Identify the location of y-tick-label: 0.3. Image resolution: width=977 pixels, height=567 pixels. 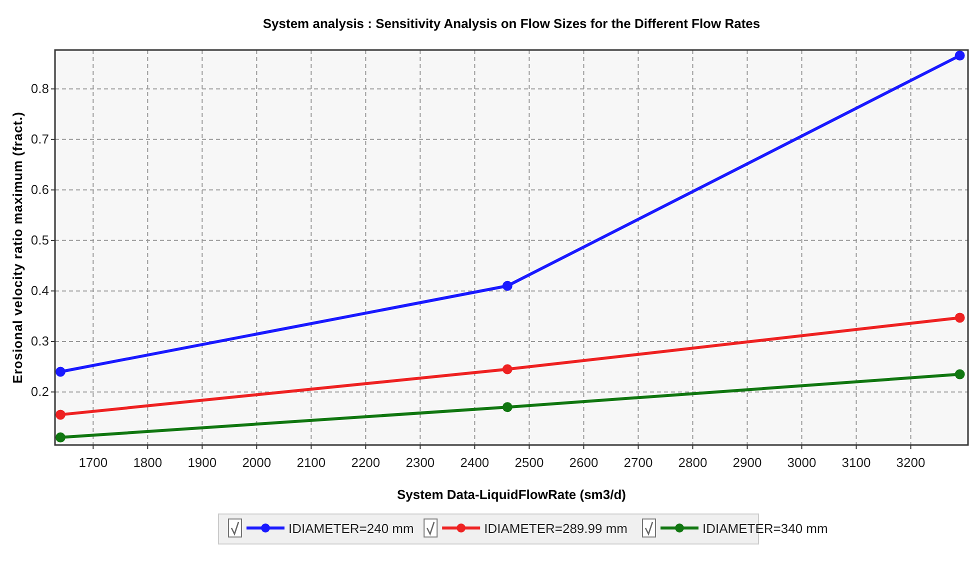
(39, 340).